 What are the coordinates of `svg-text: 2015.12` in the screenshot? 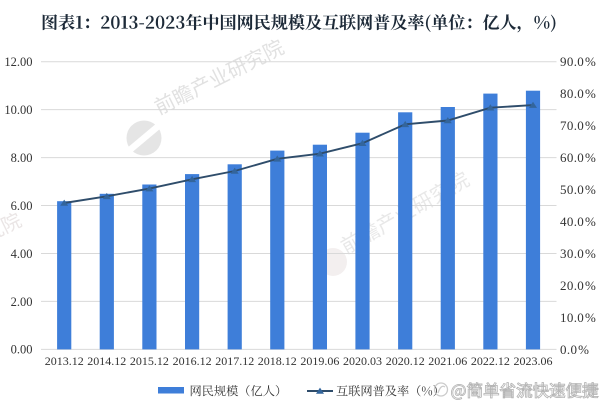 It's located at (149, 361).